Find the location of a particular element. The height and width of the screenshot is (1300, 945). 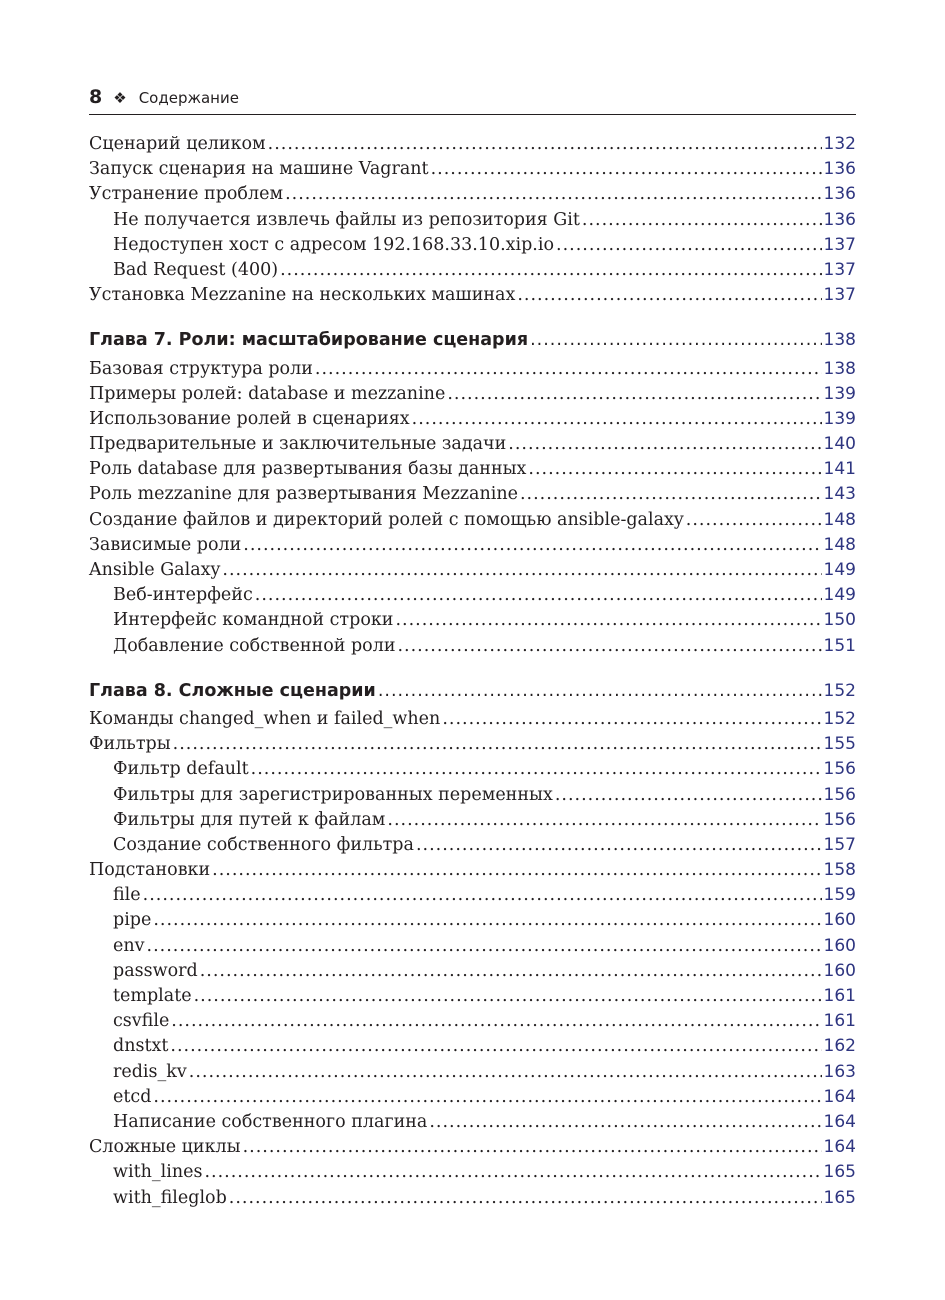

page-number: 8 is located at coordinates (96, 97).